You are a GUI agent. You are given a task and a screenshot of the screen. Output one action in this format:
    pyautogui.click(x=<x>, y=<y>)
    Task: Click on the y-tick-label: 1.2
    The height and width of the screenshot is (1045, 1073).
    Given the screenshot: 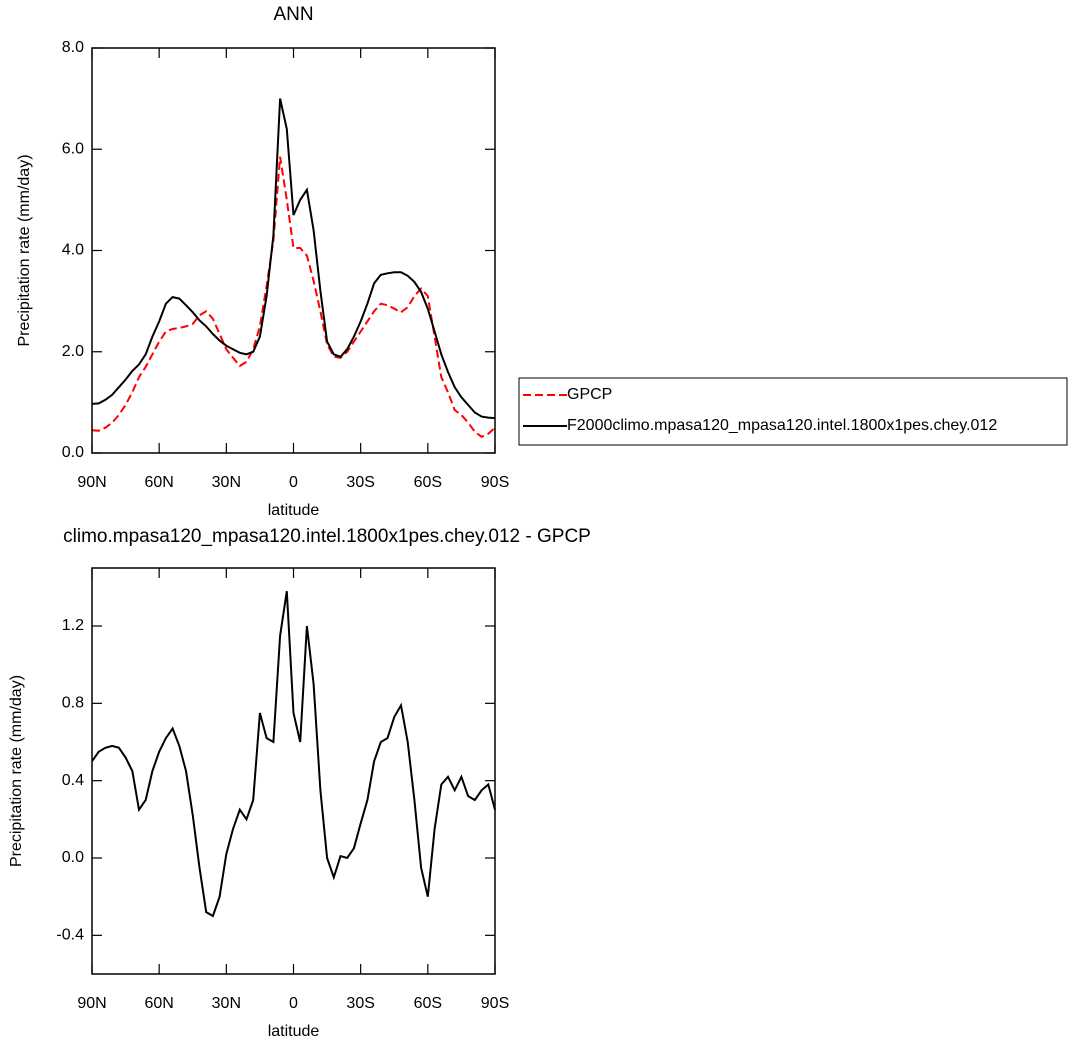 What is the action you would take?
    pyautogui.click(x=73, y=625)
    